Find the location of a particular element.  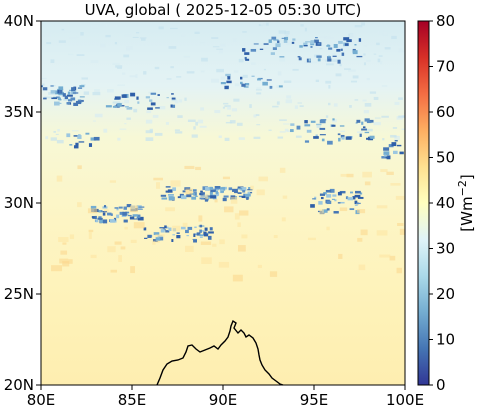

colorbar-tick-label: 70 is located at coordinates (445, 67).